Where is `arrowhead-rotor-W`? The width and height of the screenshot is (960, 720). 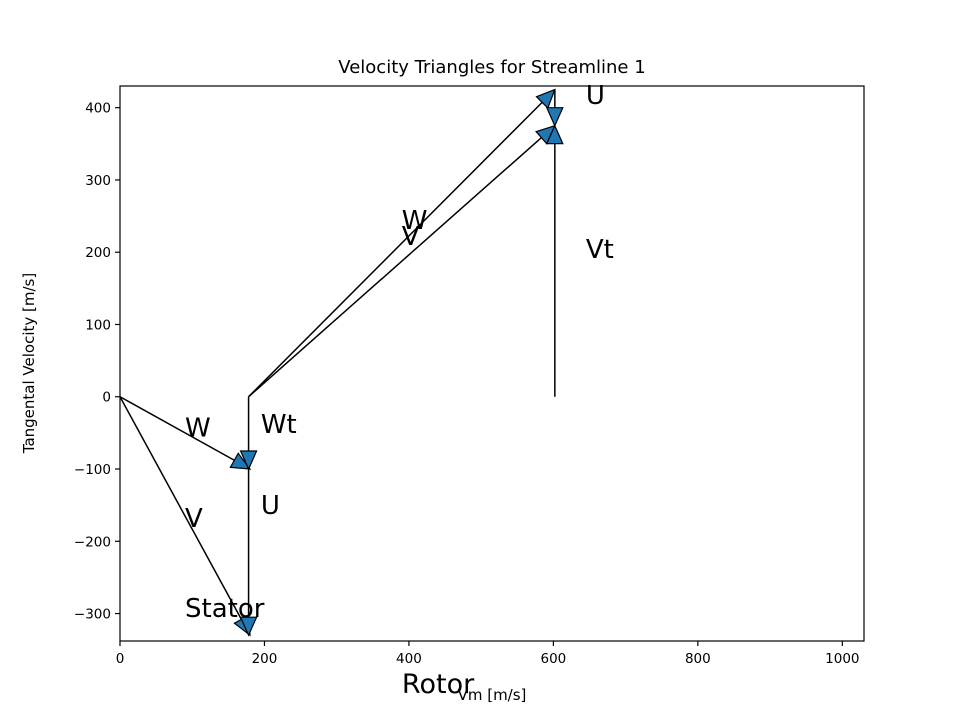 arrowhead-rotor-W is located at coordinates (545, 99).